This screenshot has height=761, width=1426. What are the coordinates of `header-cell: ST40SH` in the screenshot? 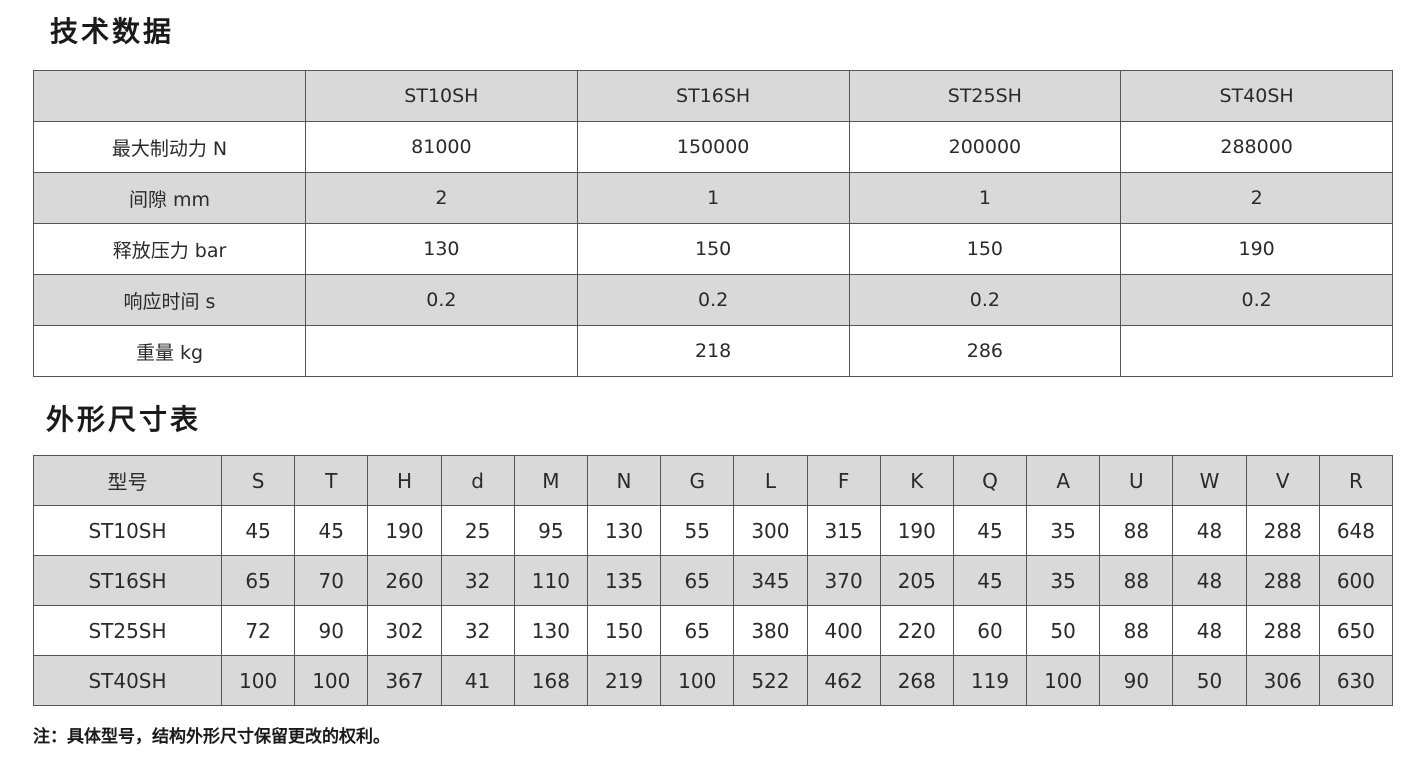 It's located at (1256, 96).